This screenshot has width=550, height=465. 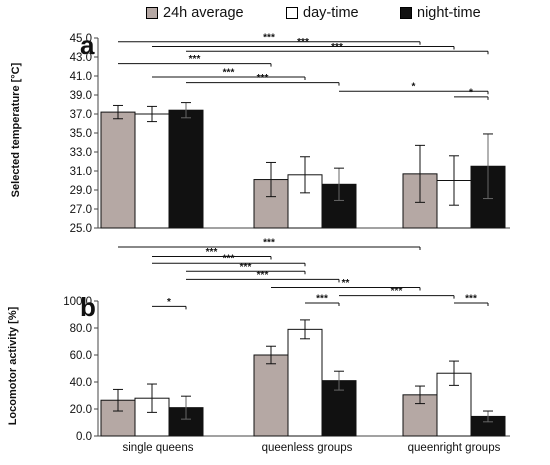 I want to click on y-tick-label: 41.0, so click(x=81, y=77).